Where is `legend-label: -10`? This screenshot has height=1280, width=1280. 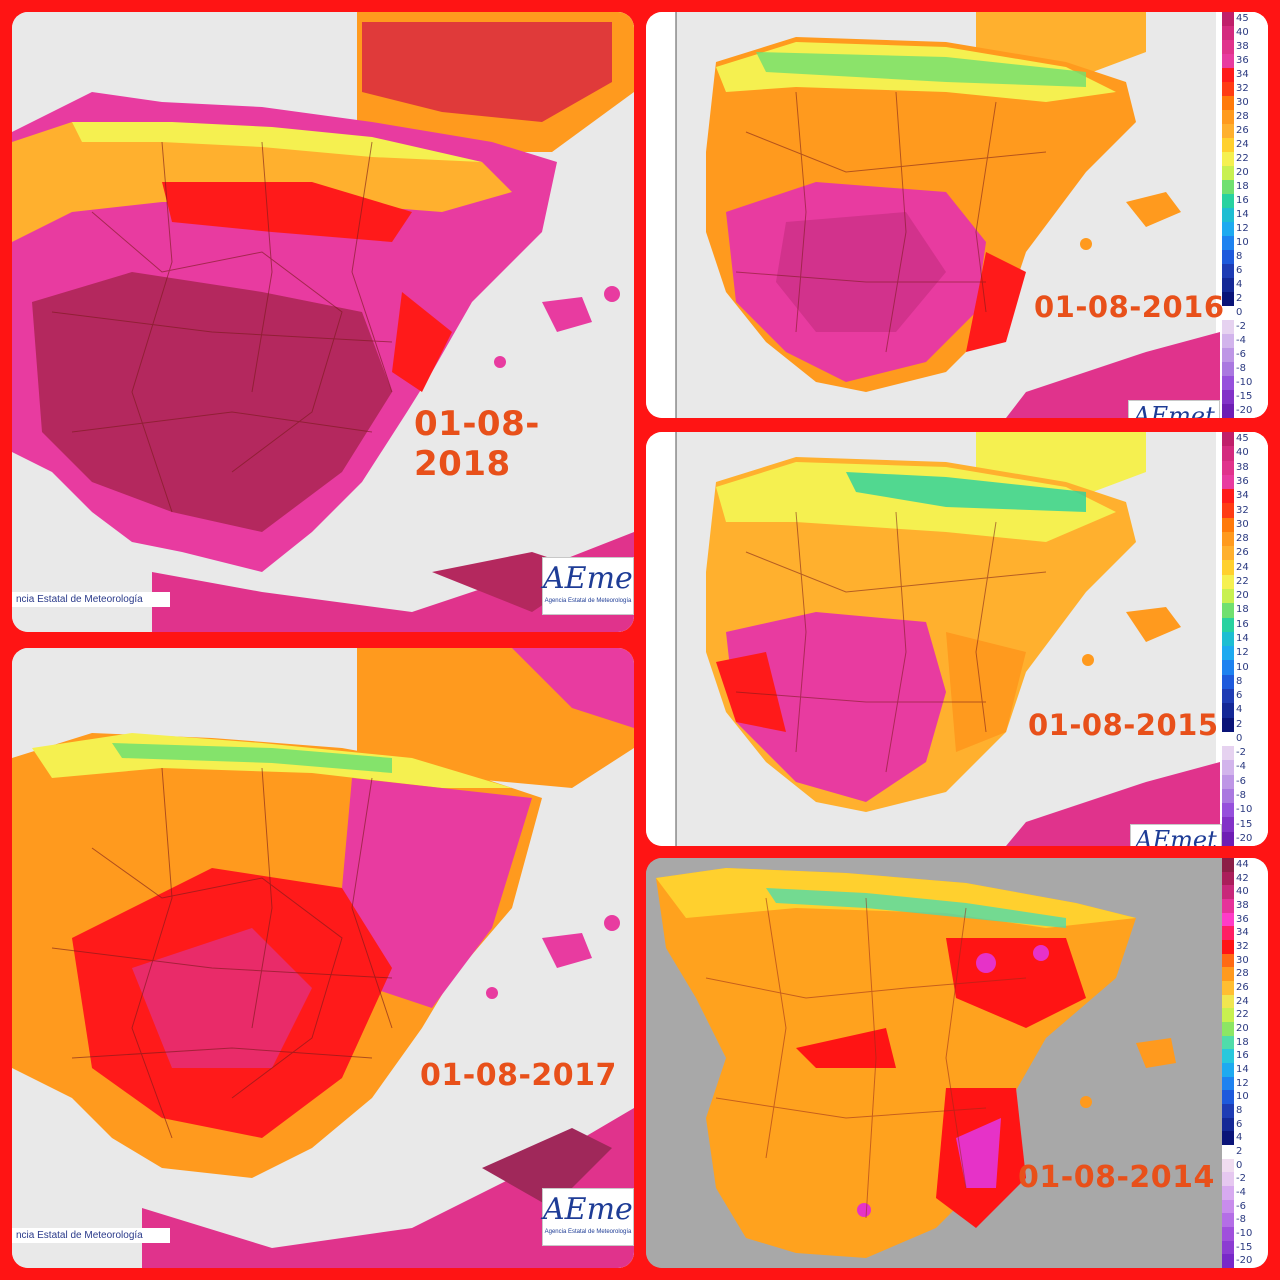
legend-label: -10 is located at coordinates (1244, 382).